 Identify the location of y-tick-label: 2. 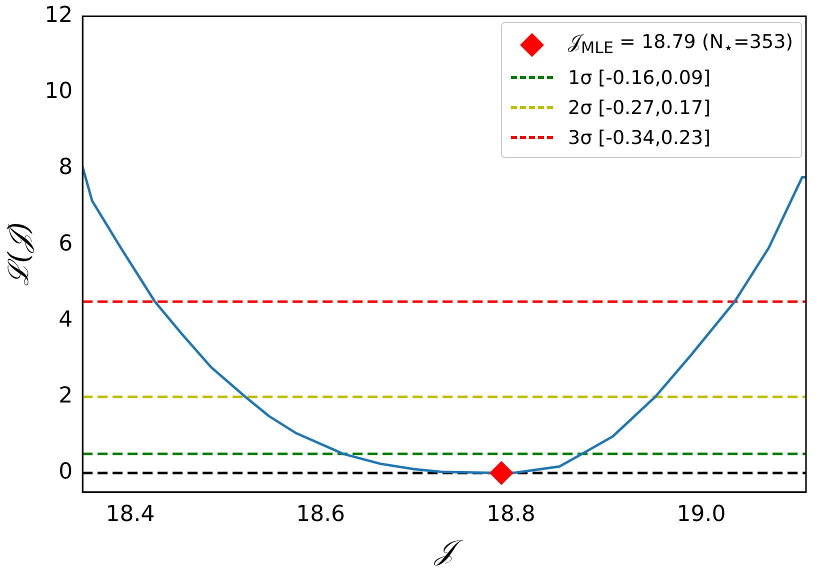
(65, 396).